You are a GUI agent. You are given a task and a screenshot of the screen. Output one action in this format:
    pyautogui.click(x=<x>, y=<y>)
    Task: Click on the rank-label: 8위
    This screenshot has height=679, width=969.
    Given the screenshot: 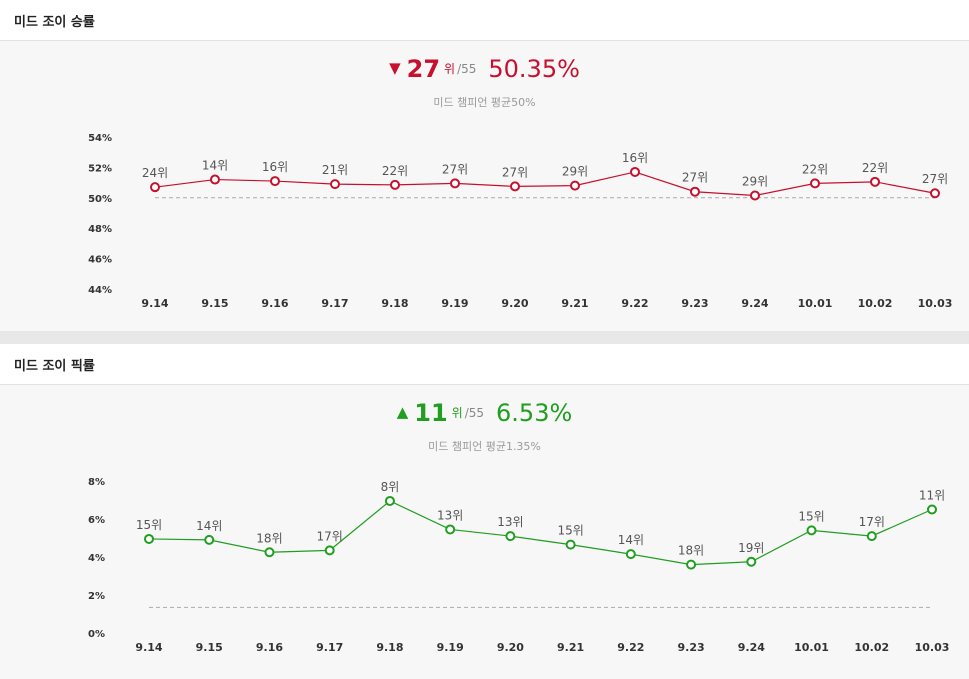 What is the action you would take?
    pyautogui.click(x=390, y=487)
    